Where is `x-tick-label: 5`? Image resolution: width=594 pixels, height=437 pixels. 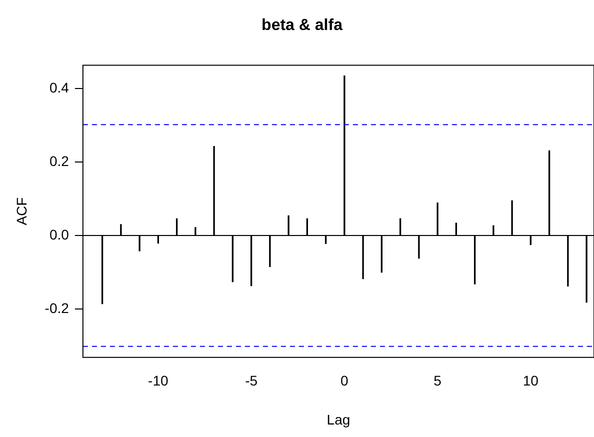
x-tick-label: 5 is located at coordinates (438, 380).